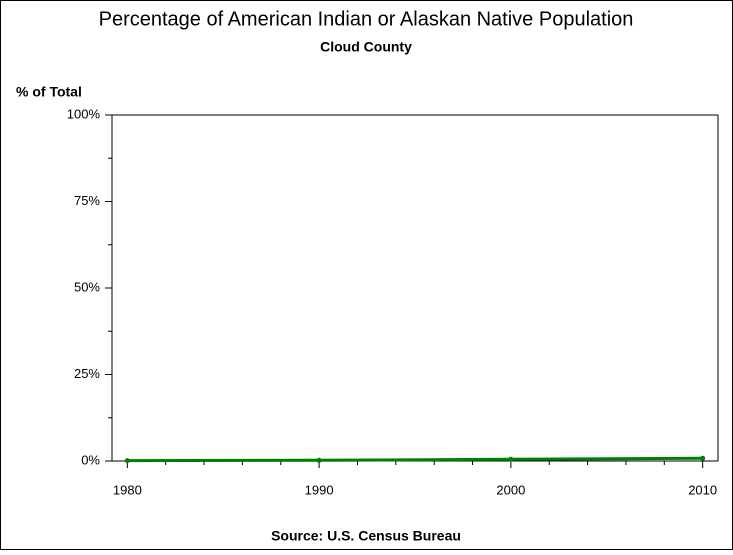  I want to click on y-tick-label: 0%, so click(90, 459).